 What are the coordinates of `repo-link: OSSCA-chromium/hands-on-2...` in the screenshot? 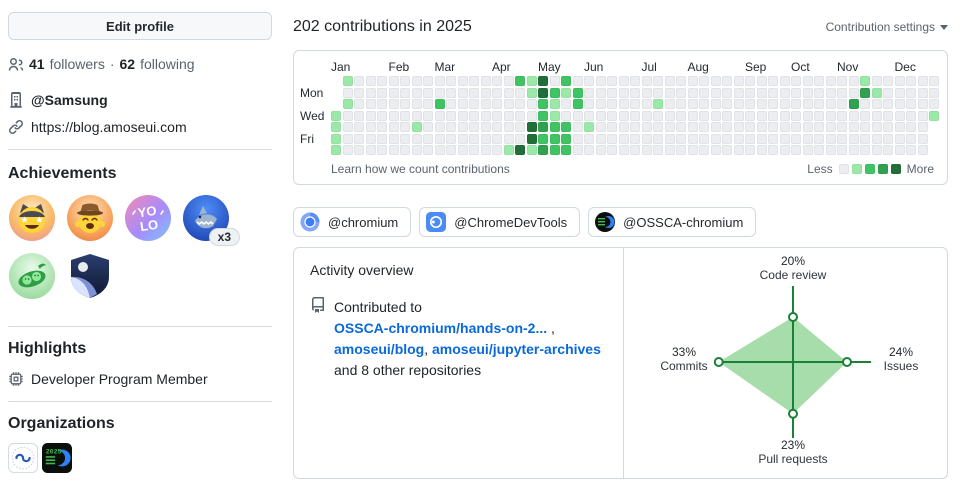 It's located at (441, 328).